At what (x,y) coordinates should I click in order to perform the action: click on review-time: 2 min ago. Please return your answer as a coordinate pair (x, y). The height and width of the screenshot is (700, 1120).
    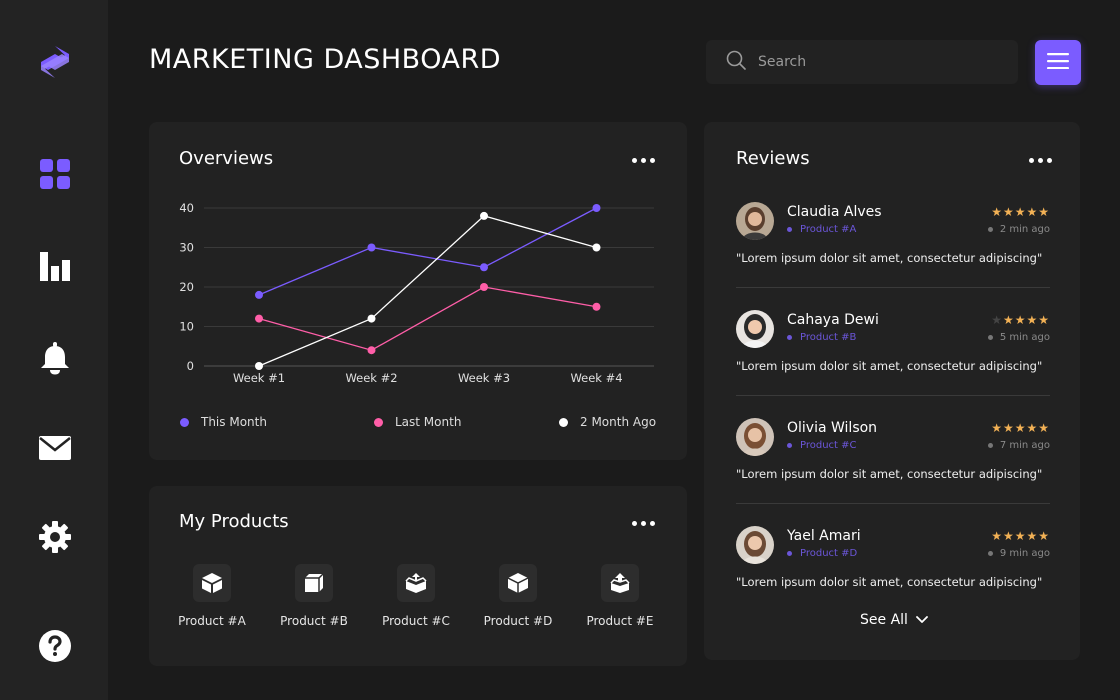
    Looking at the image, I should click on (1018, 229).